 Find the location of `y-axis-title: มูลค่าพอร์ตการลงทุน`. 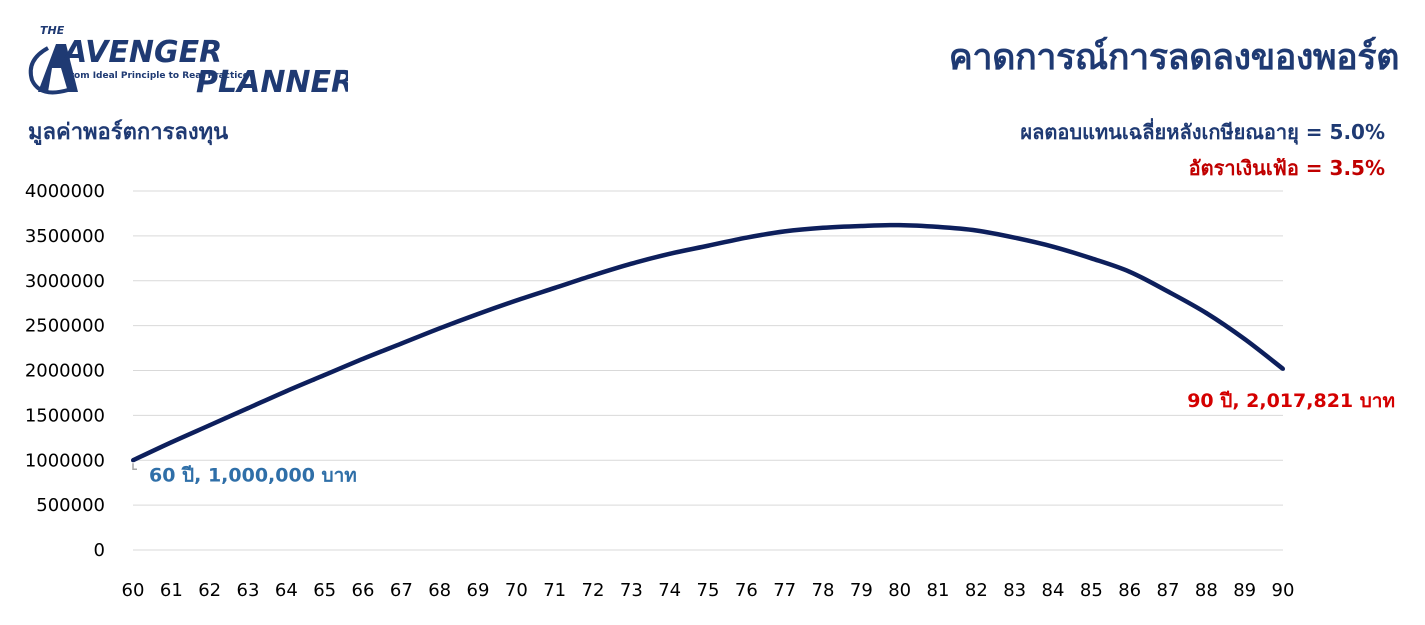

y-axis-title: มูลค่าพอร์ตการลงทุน is located at coordinates (128, 132).